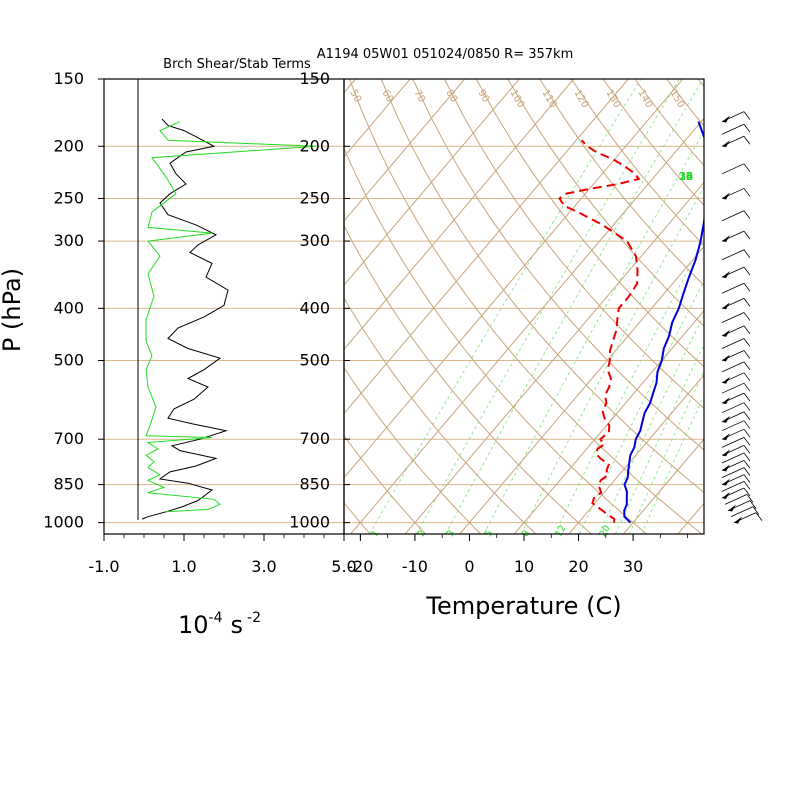 This screenshot has width=800, height=800. What do you see at coordinates (103, 566) in the screenshot?
I see `left-x-tick-label: -1.0` at bounding box center [103, 566].